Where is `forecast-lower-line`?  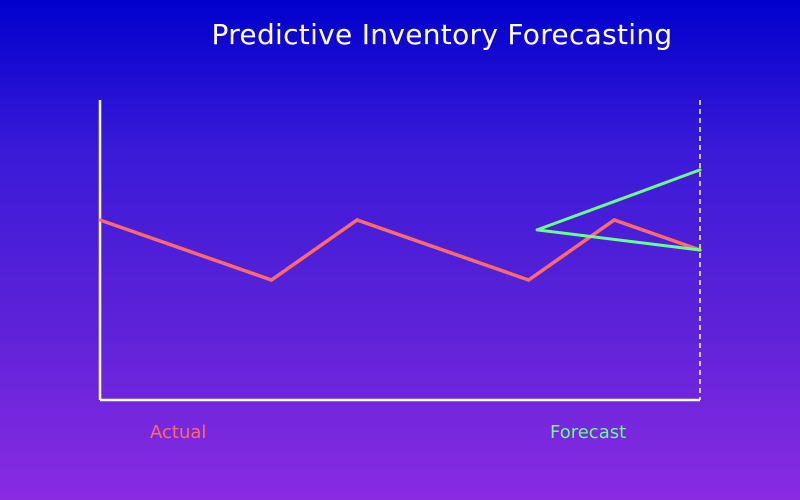 forecast-lower-line is located at coordinates (618, 240).